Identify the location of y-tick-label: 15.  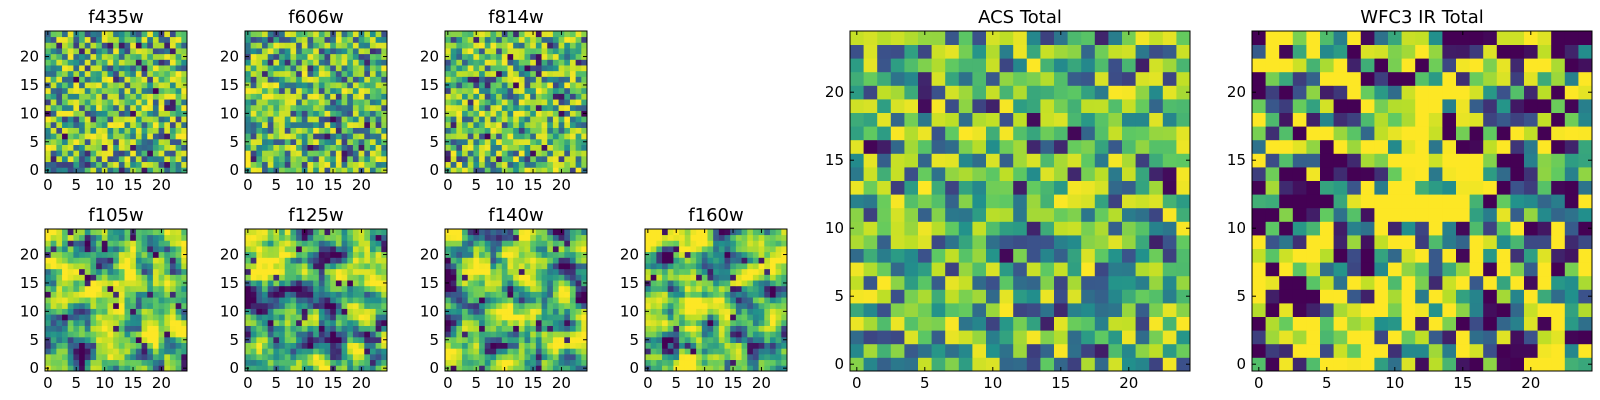
(229, 85).